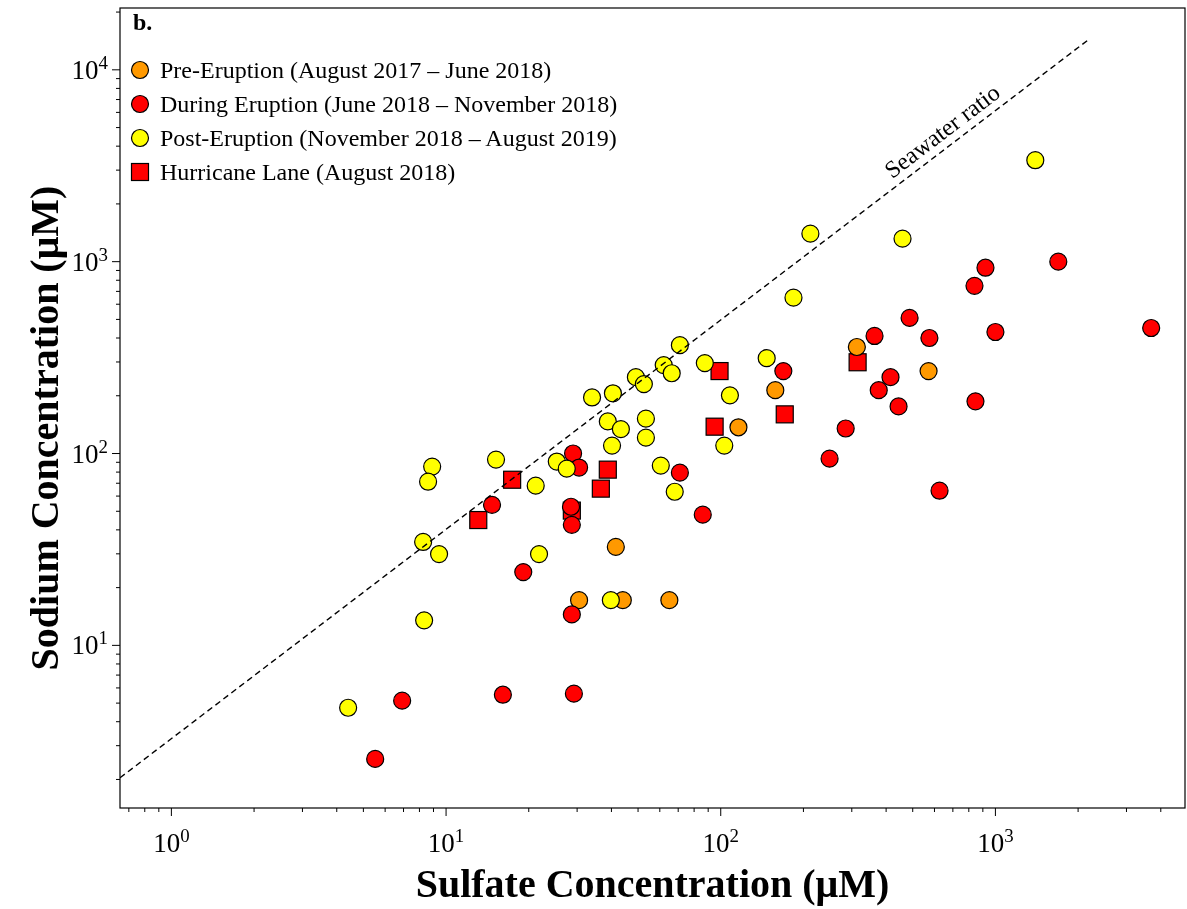  I want to click on x-tick-label: 10$^{3}$, so click(995, 841).